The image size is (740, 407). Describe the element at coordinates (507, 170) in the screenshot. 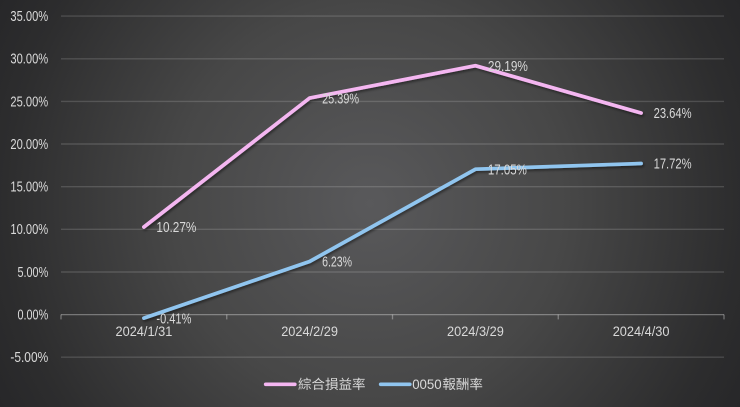

I see `svg-text: 17.05%` at that location.